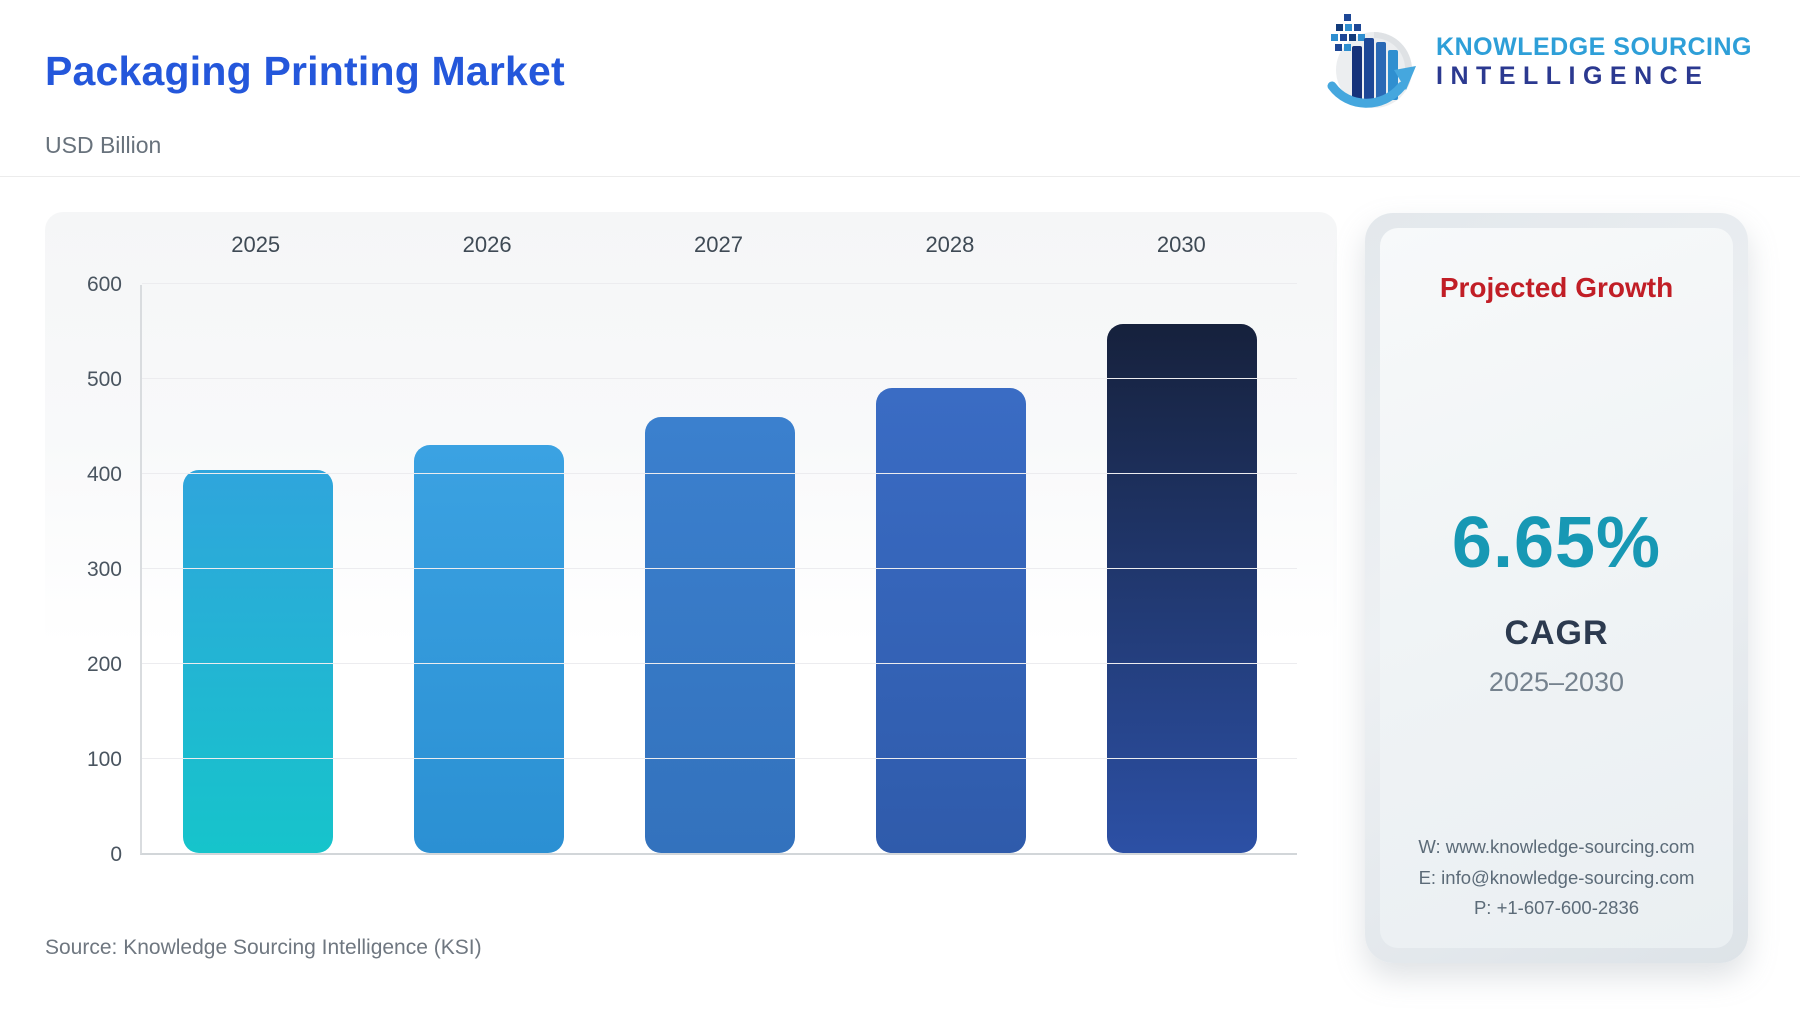 The image size is (1800, 1012). Describe the element at coordinates (1181, 588) in the screenshot. I see `bar-2030` at that location.